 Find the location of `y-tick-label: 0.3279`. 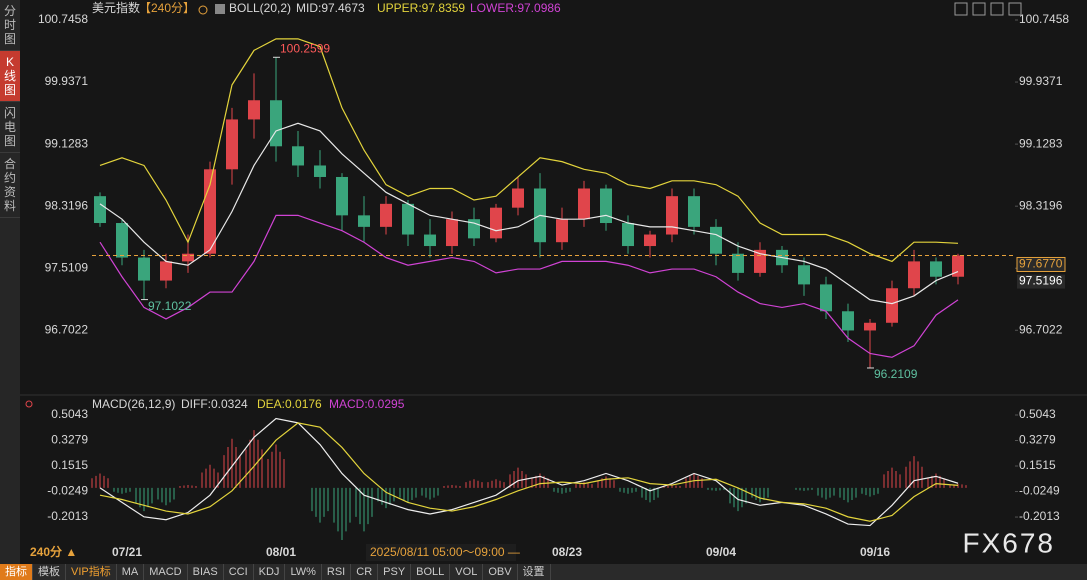

y-tick-label: 0.3279 is located at coordinates (69, 440).